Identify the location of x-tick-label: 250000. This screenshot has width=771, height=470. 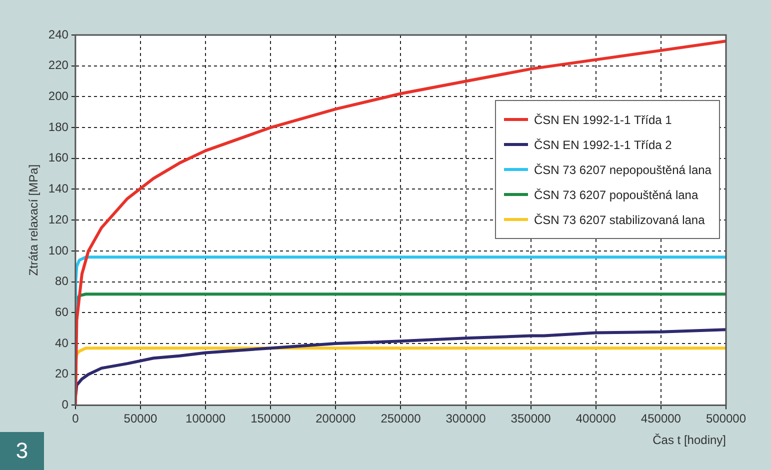
(401, 419).